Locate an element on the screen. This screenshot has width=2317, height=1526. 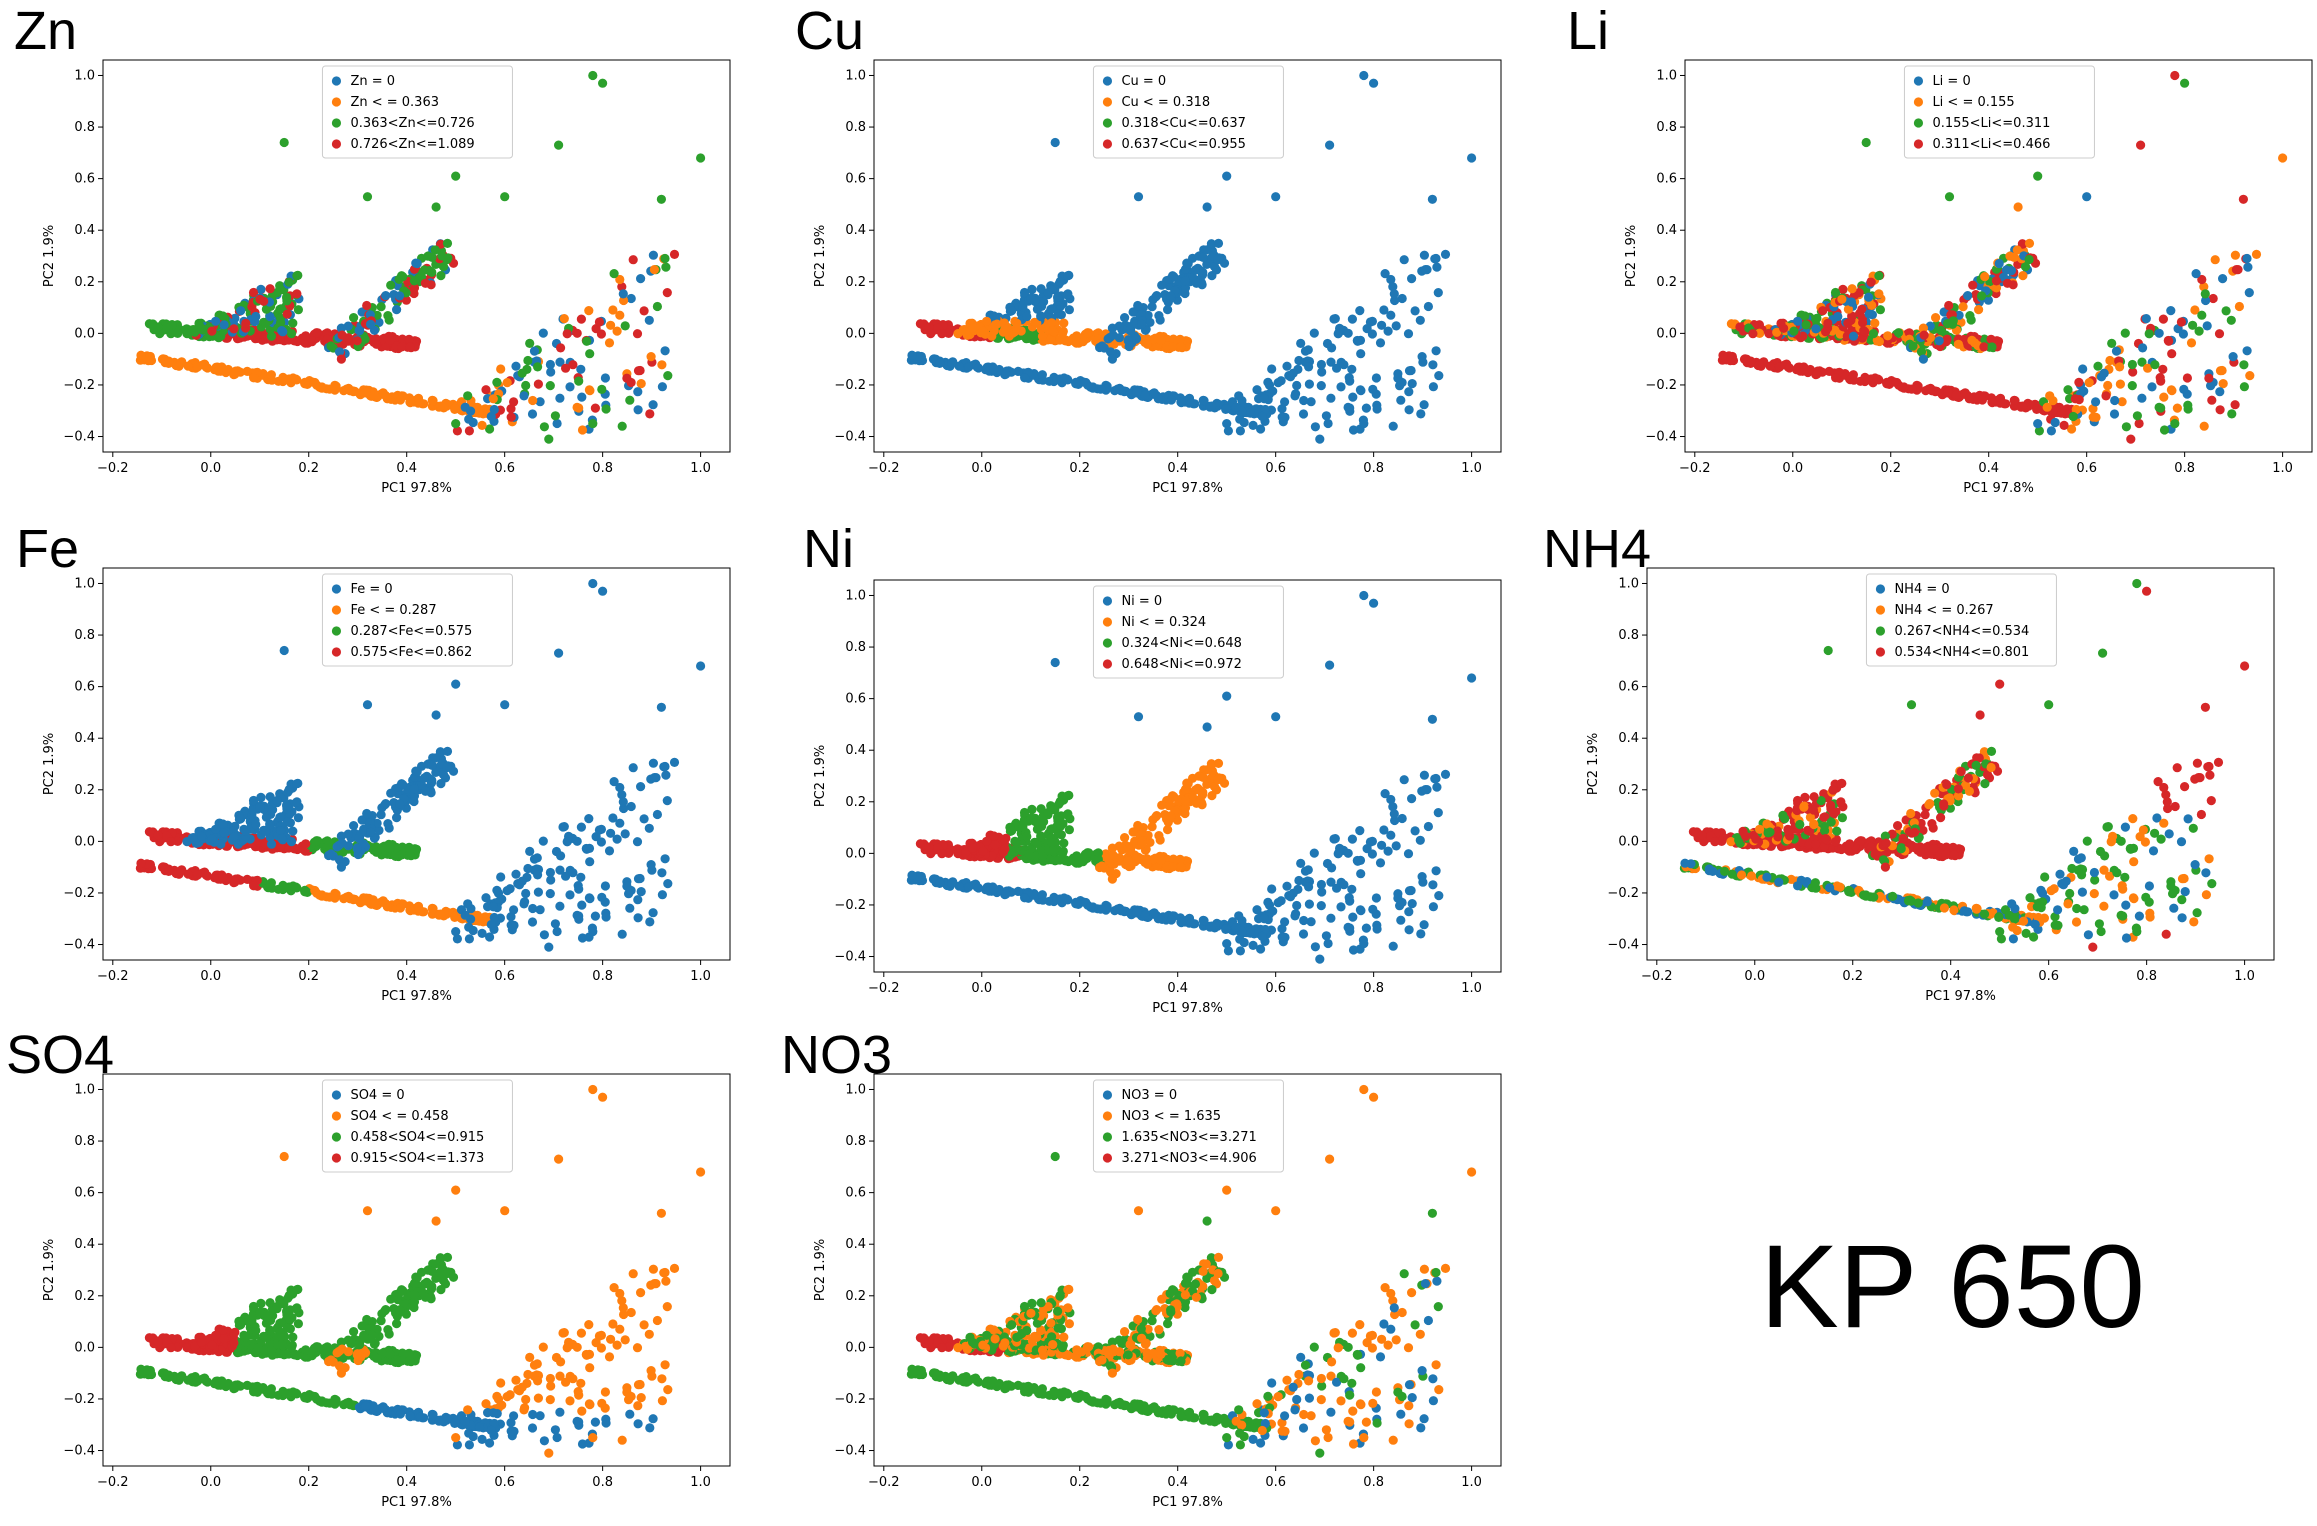
legend-entry: Cu = 0 is located at coordinates (1143, 81).